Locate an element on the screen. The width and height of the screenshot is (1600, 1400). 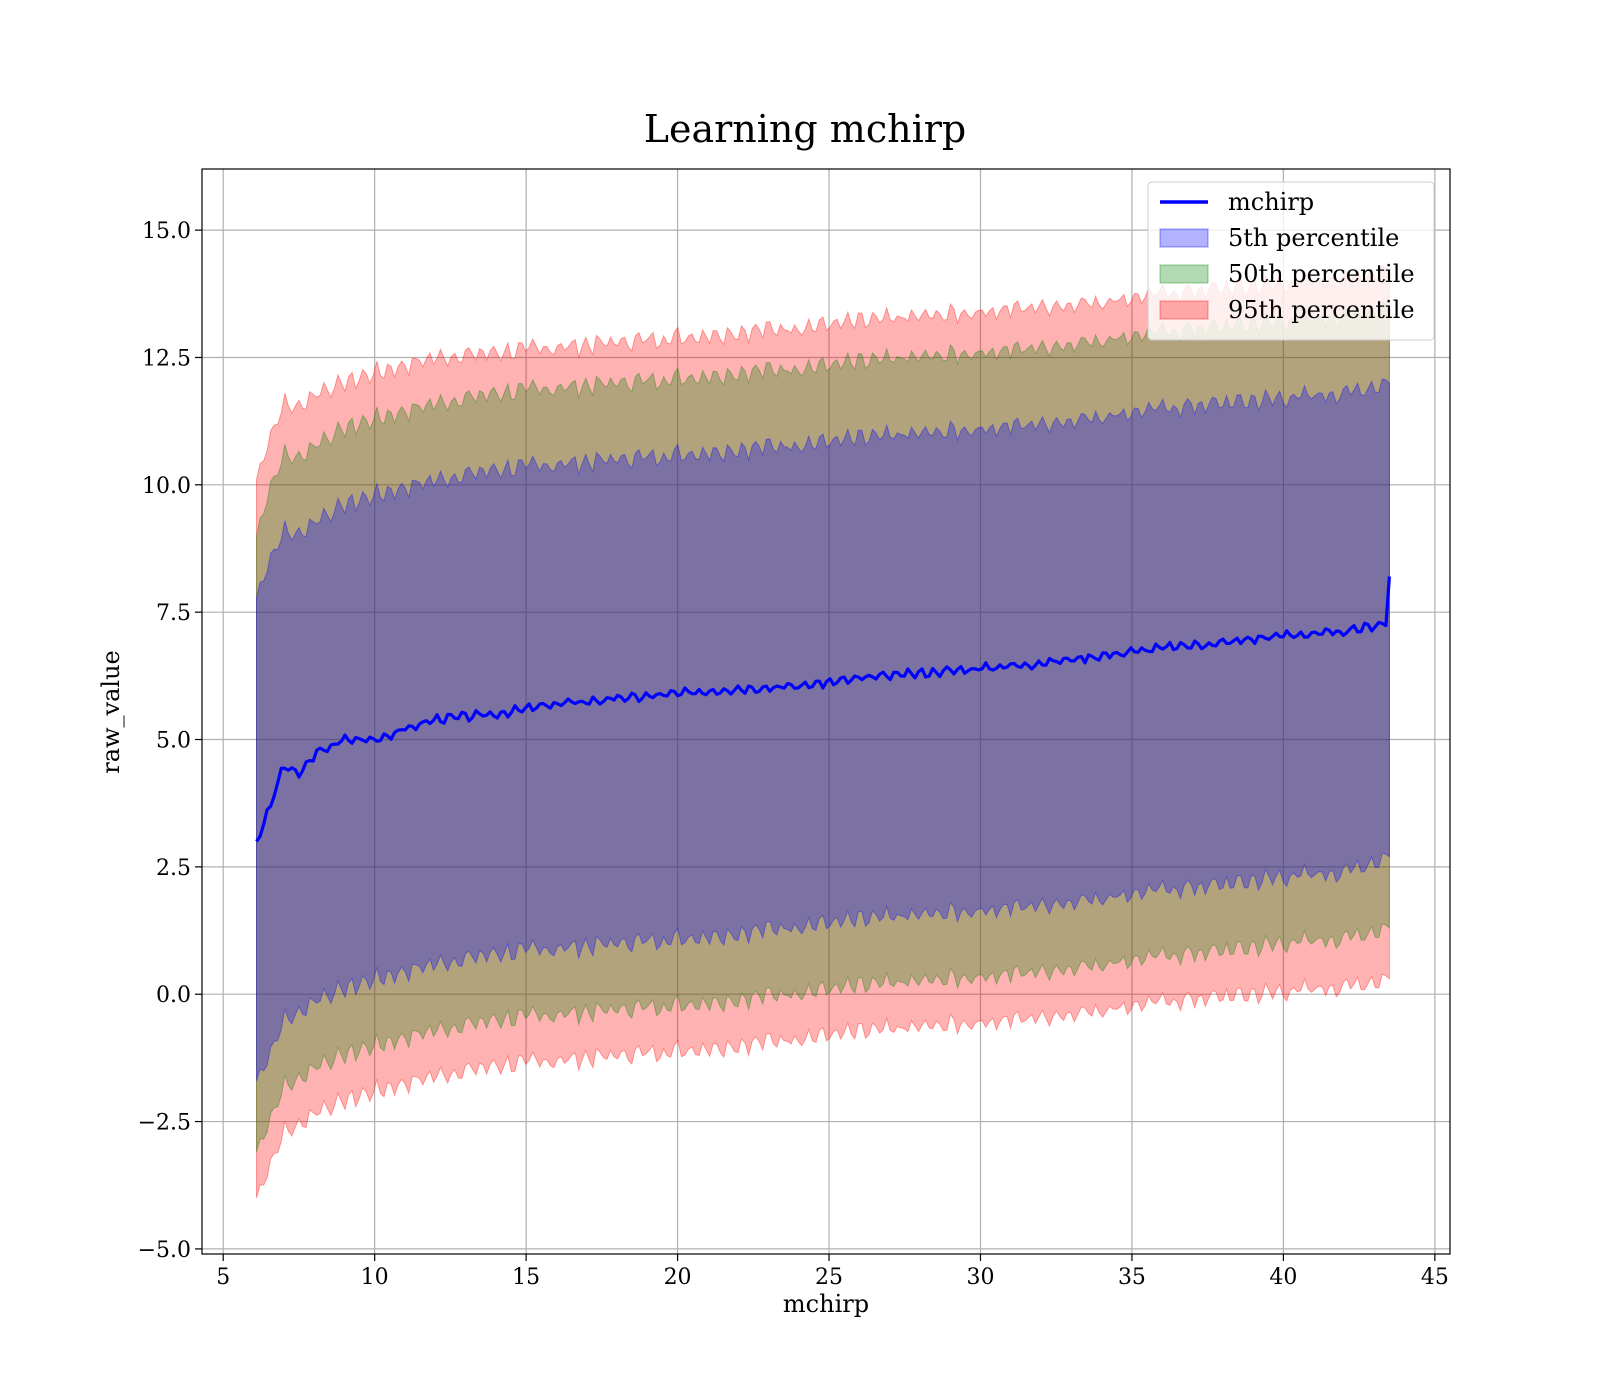
x-tick-label: 35 is located at coordinates (1132, 1277).